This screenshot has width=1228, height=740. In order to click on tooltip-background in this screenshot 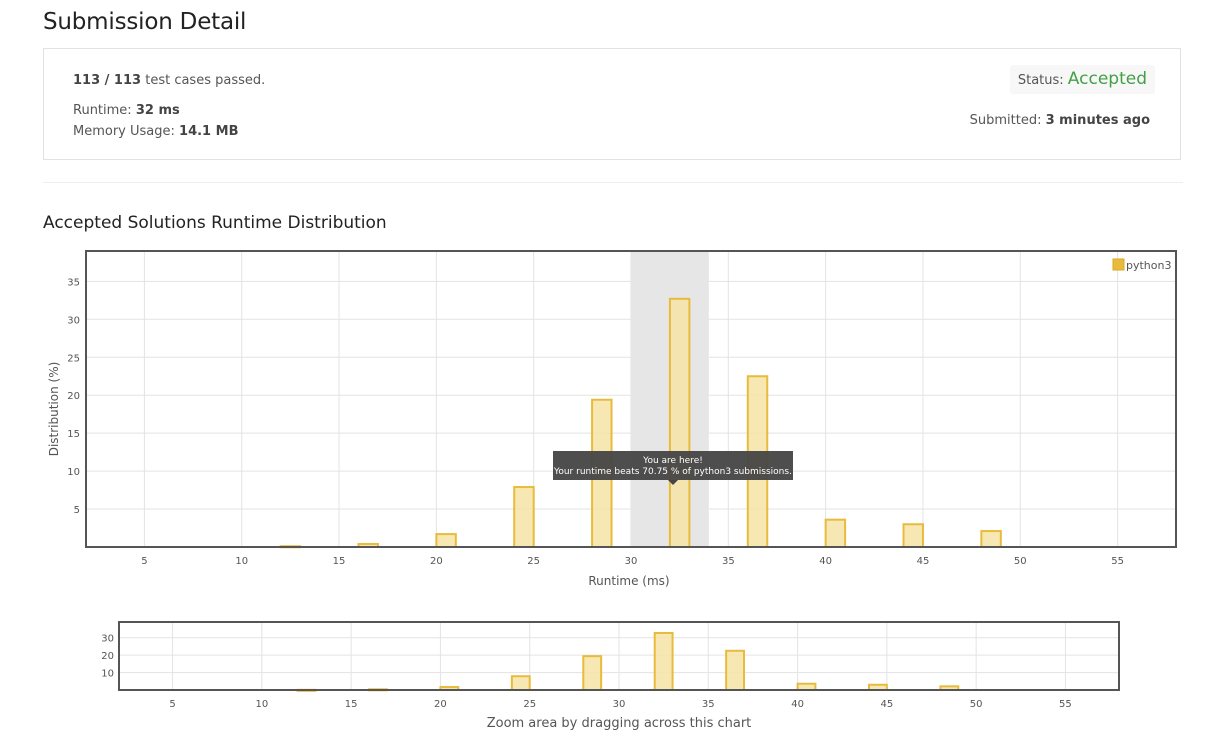, I will do `click(673, 465)`.